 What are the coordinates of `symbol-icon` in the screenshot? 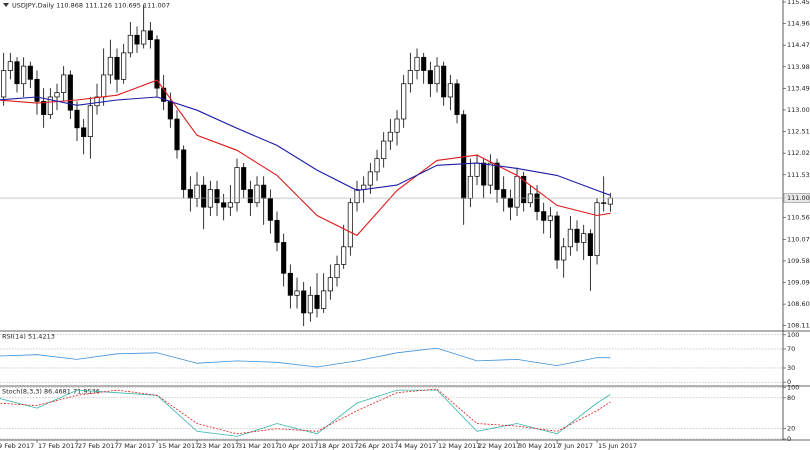 It's located at (6, 5).